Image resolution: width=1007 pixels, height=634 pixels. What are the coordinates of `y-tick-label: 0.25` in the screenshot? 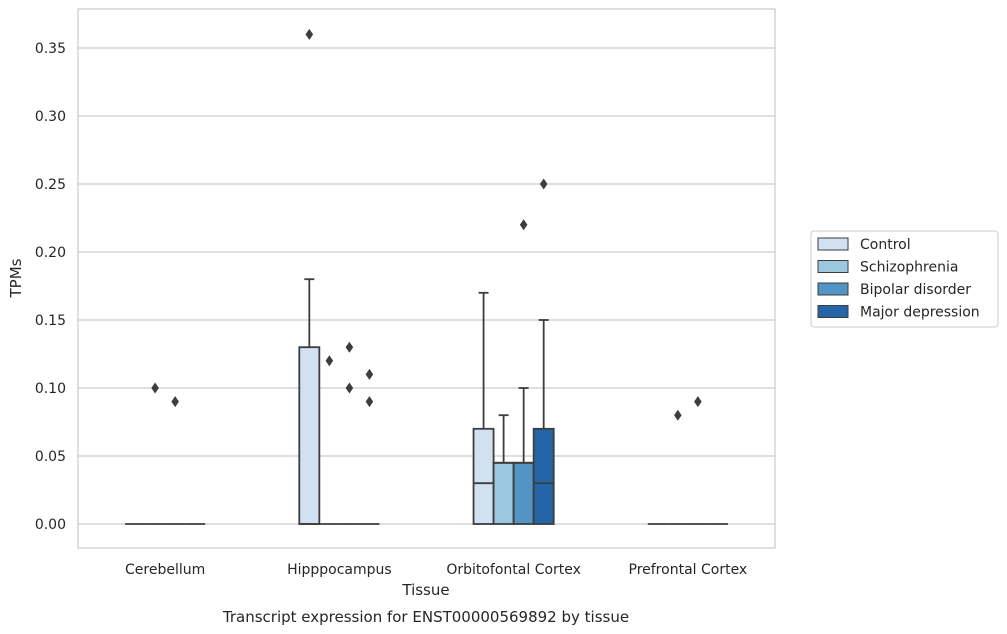 It's located at (50, 185).